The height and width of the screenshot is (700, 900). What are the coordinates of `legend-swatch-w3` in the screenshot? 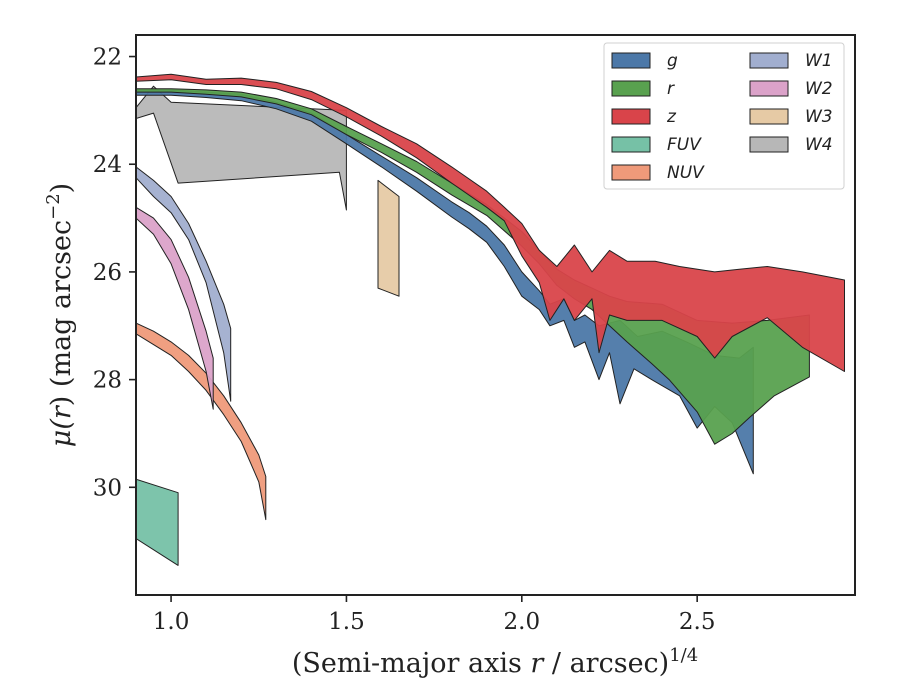 It's located at (769, 116).